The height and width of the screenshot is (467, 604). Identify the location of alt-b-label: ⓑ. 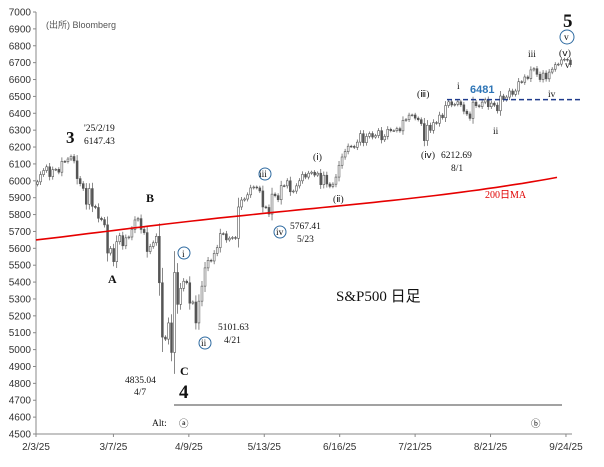
(536, 424).